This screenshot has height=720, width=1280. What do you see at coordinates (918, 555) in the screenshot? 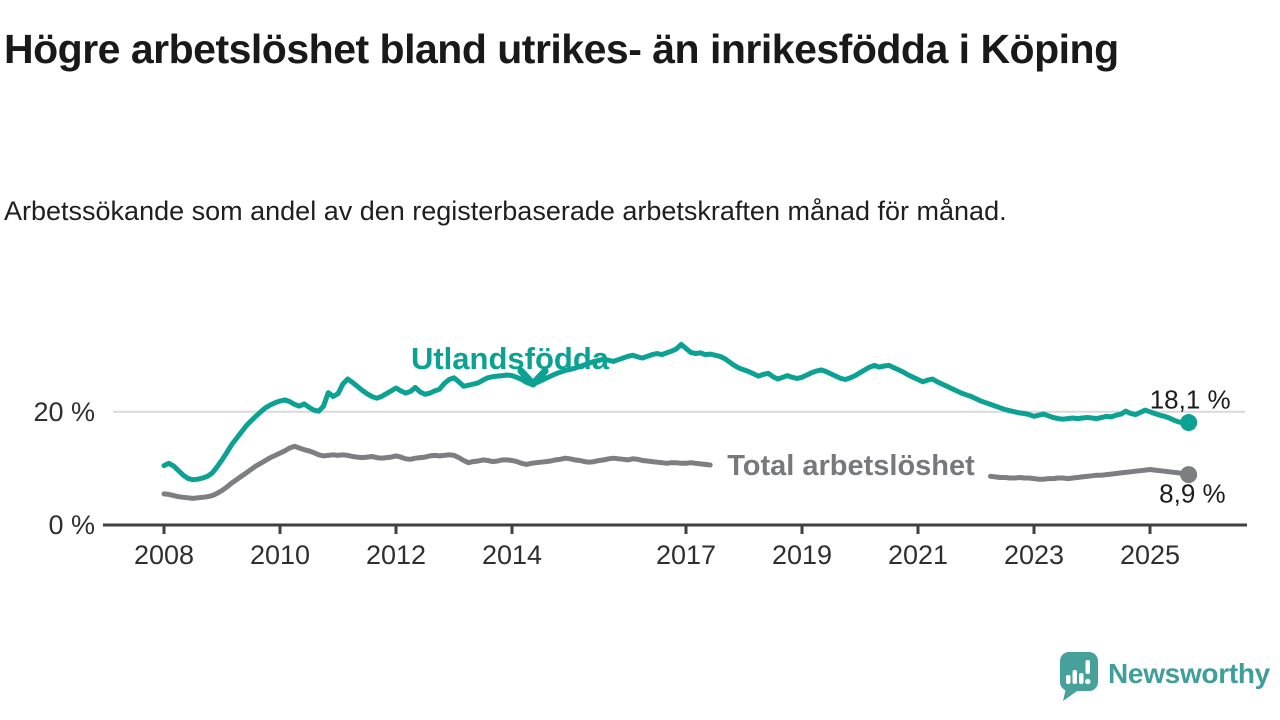
I see `x-axis-label-2021: 2021` at bounding box center [918, 555].